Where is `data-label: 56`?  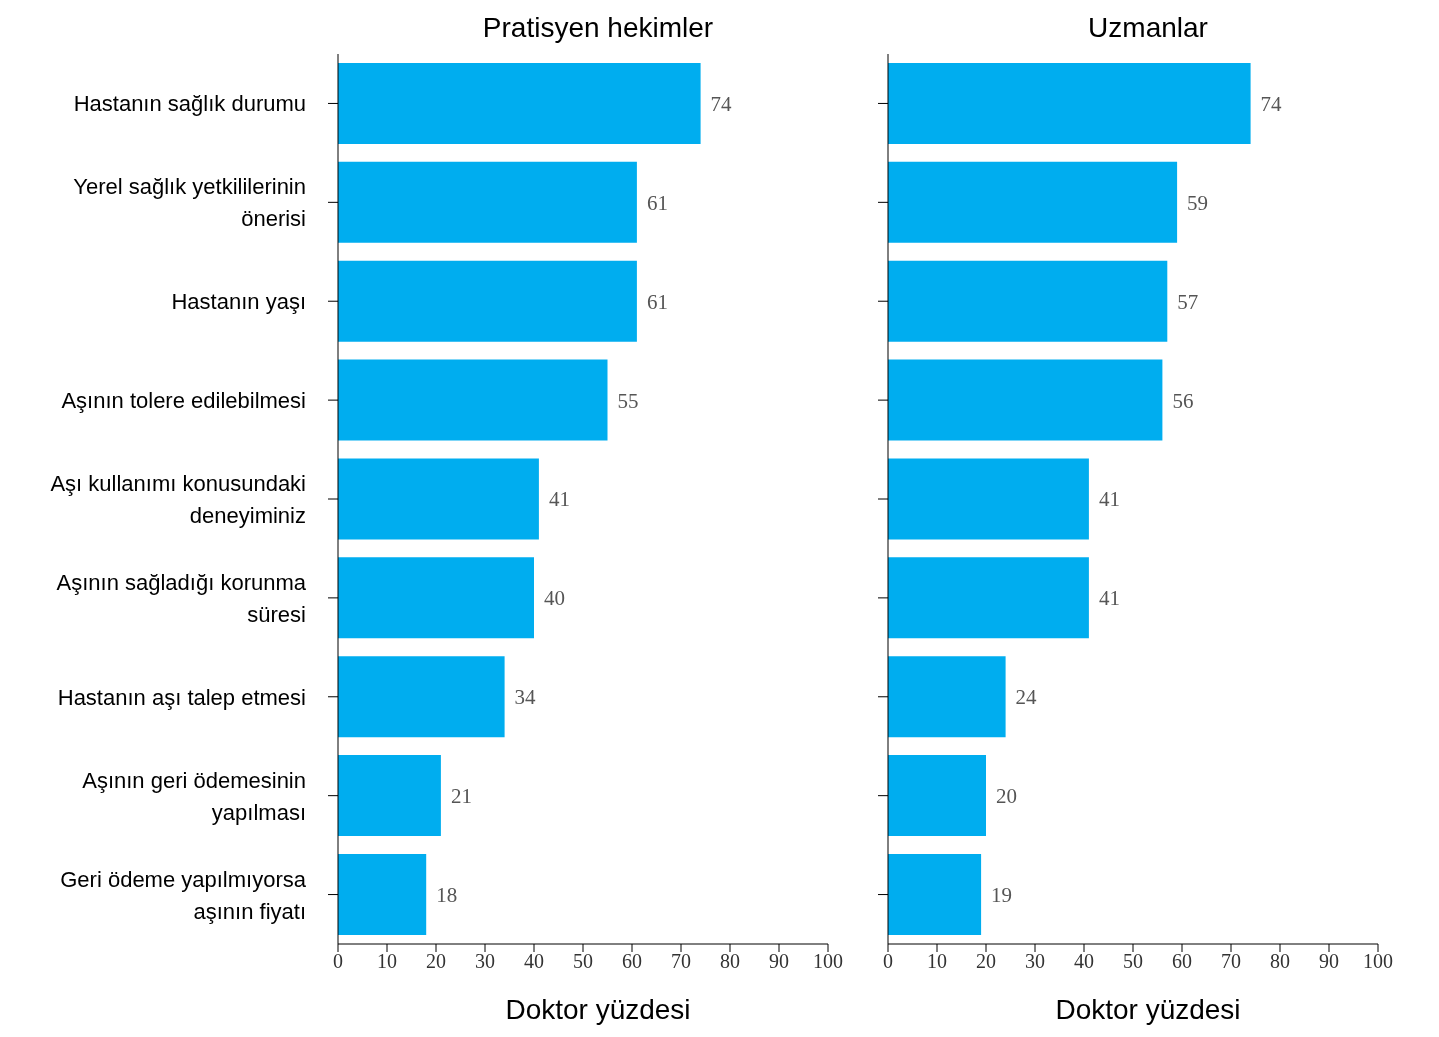 data-label: 56 is located at coordinates (1183, 400).